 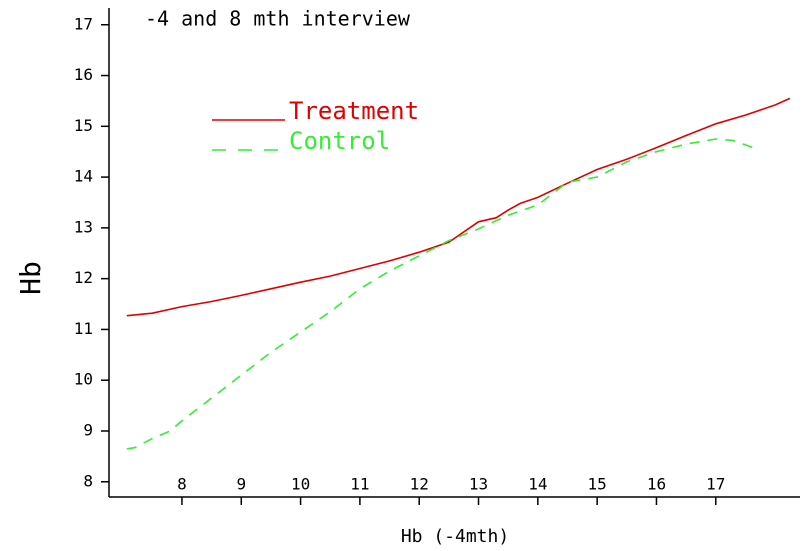 I want to click on x-axis-label: Hb (-4mth), so click(x=455, y=536).